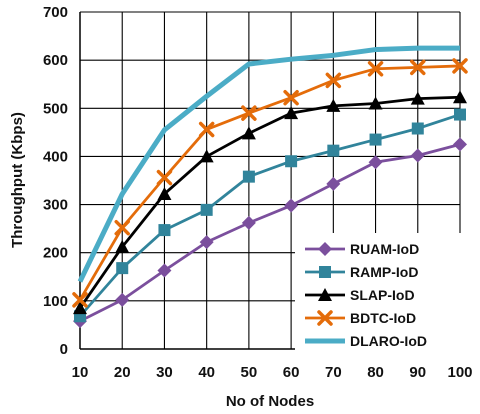  Describe the element at coordinates (249, 372) in the screenshot. I see `x-tick-label: 50` at that location.